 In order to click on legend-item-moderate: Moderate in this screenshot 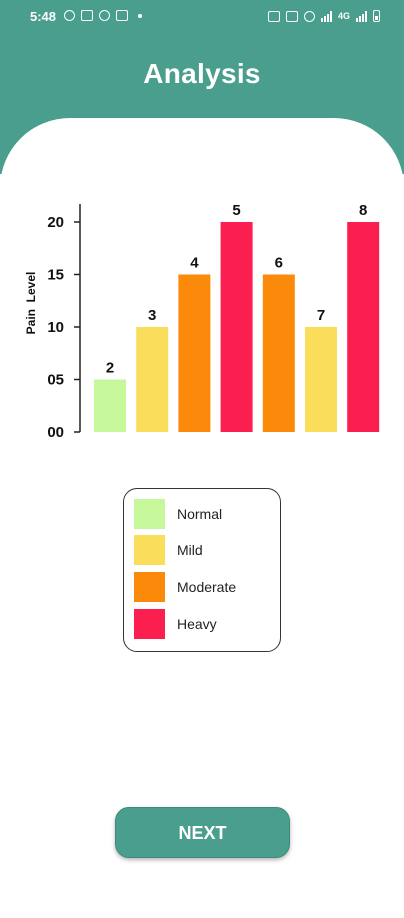, I will do `click(185, 587)`.